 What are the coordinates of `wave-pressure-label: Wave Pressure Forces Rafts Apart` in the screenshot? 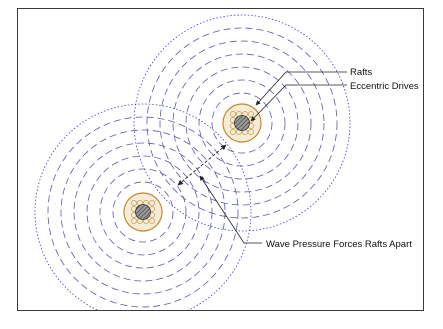 It's located at (339, 244).